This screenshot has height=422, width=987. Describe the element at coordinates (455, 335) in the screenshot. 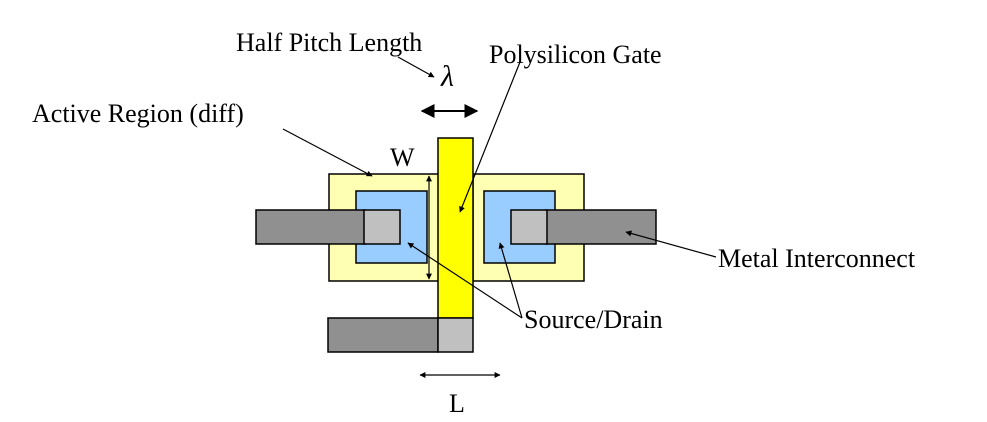

I see `contact-bottom` at that location.